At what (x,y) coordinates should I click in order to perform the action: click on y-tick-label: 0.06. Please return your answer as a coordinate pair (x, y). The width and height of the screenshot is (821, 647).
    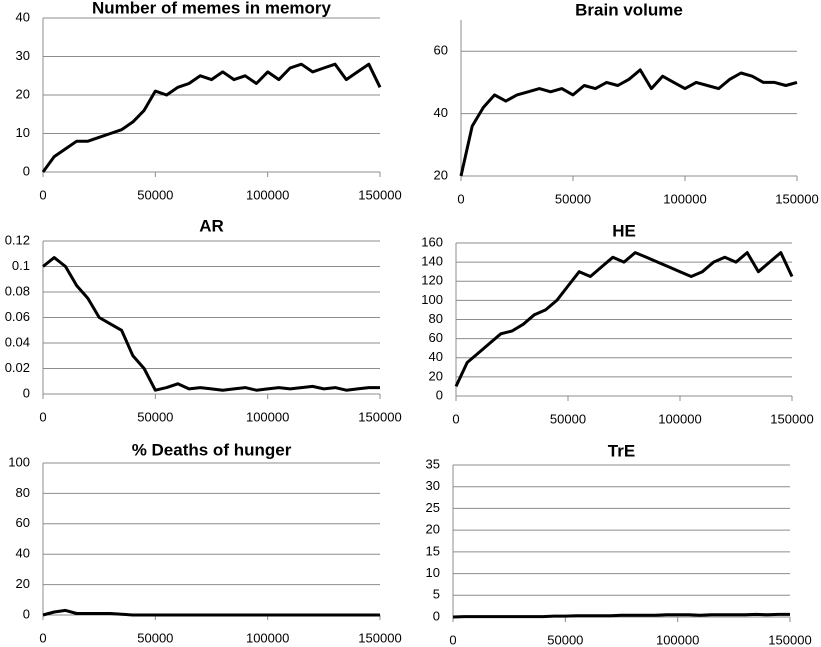
    Looking at the image, I should click on (17, 316).